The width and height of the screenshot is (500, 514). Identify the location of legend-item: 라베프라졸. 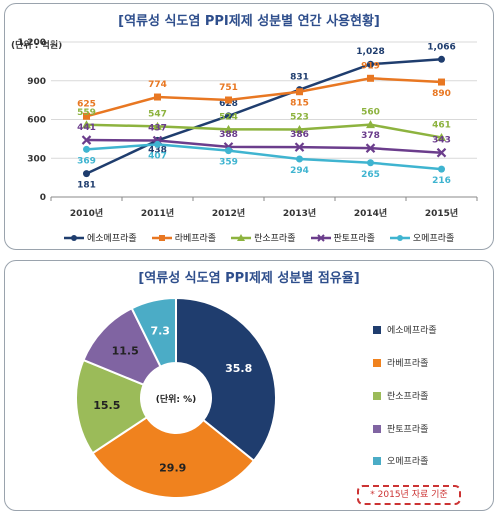
(183, 237).